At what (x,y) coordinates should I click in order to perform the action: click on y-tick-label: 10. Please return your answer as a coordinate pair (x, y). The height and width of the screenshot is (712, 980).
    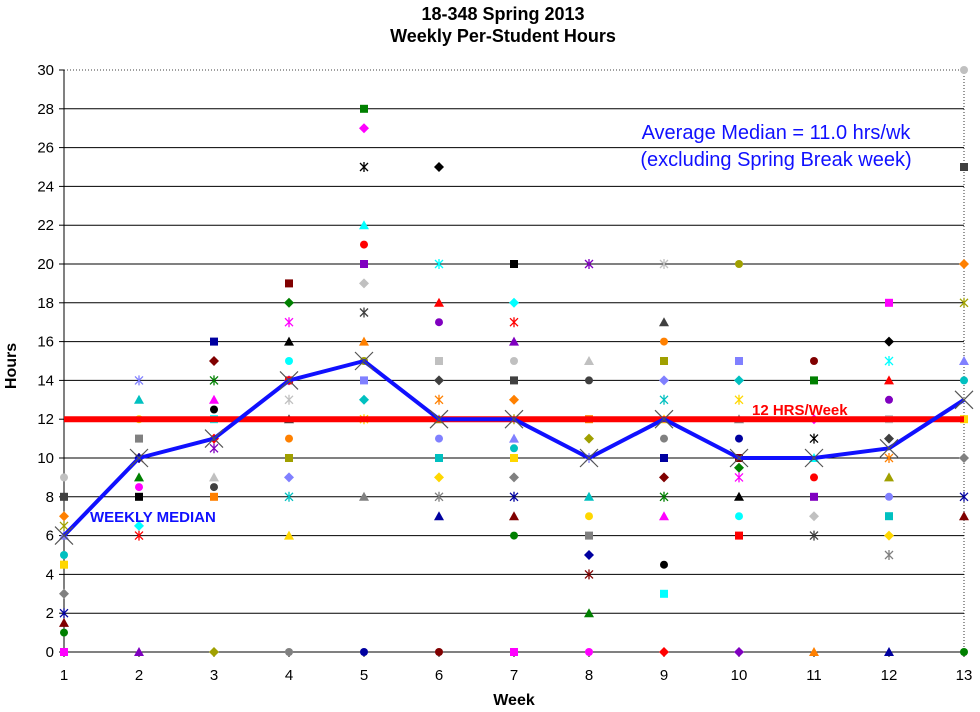
    Looking at the image, I should click on (45, 458).